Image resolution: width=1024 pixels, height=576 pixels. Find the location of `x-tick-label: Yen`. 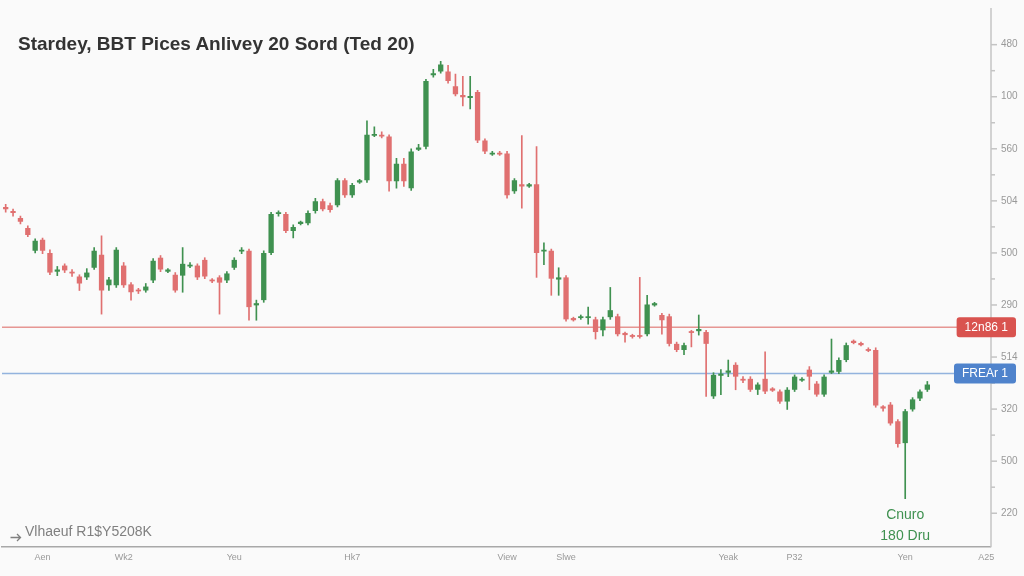

x-tick-label: Yen is located at coordinates (905, 557).